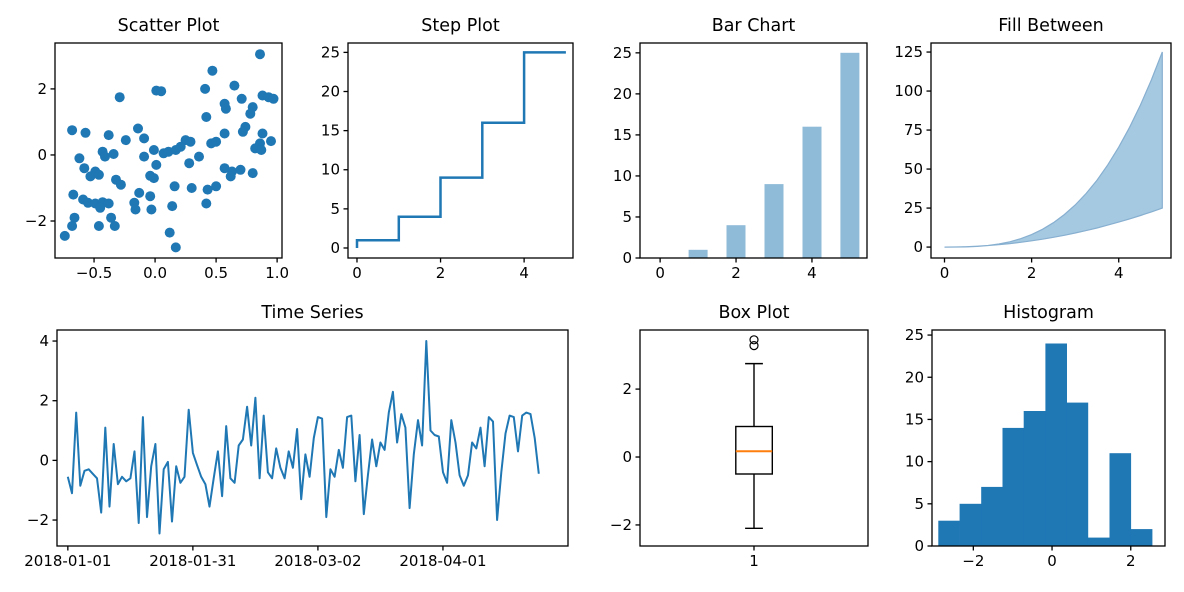  I want to click on outlier-point, so click(754, 346).